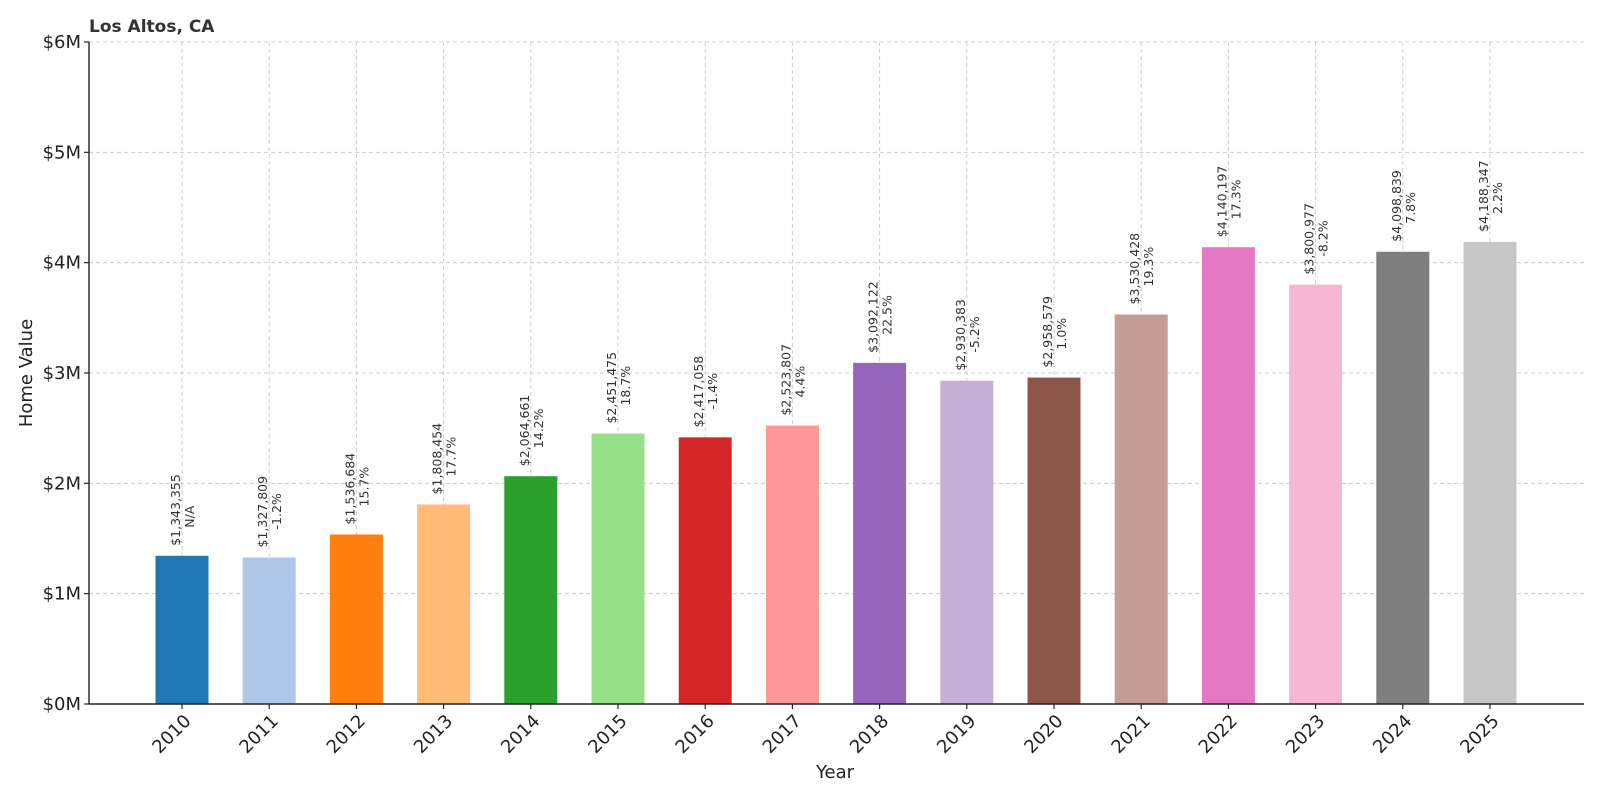  What do you see at coordinates (611, 388) in the screenshot?
I see `bar-value-label: $2,451,475` at bounding box center [611, 388].